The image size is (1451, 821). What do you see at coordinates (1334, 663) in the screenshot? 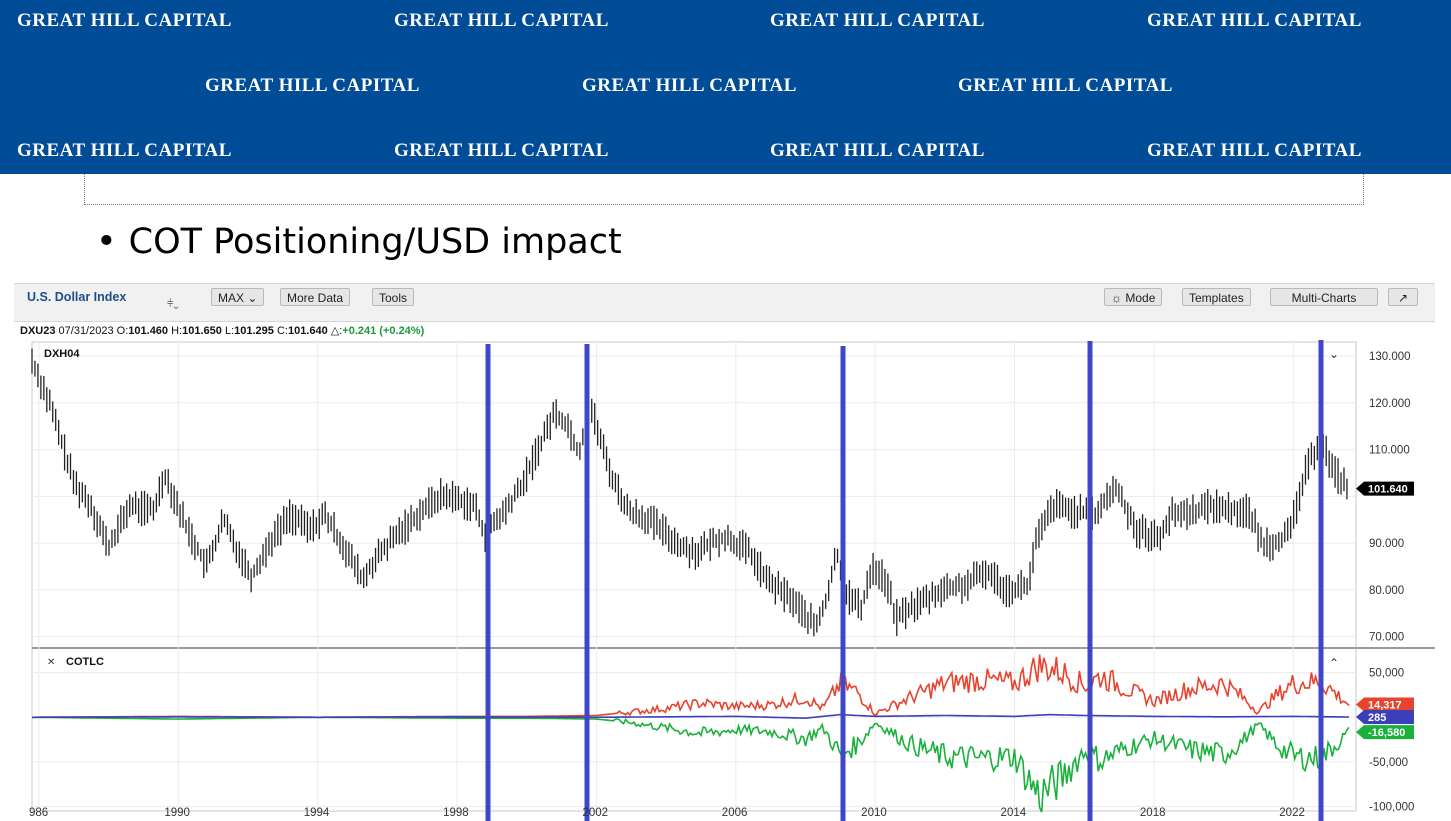
I see `expand-panel-icon: ⌃` at bounding box center [1334, 663].